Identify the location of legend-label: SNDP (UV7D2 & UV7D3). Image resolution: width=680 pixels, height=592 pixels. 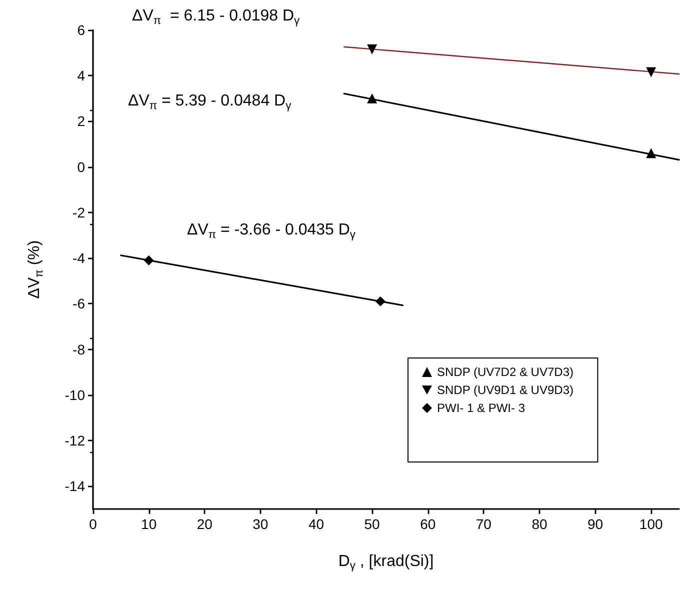
(505, 372).